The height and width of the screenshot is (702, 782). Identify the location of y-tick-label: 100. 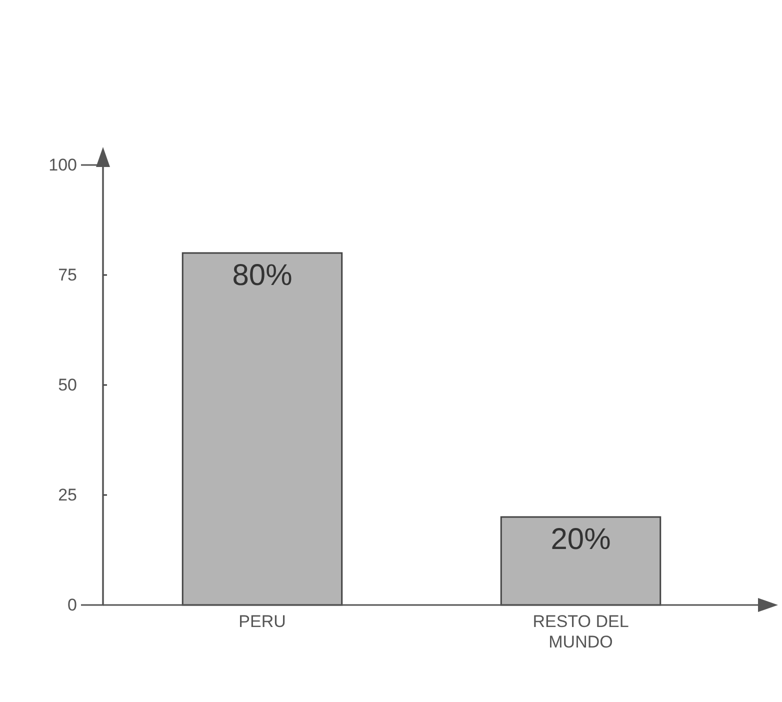
(62, 164).